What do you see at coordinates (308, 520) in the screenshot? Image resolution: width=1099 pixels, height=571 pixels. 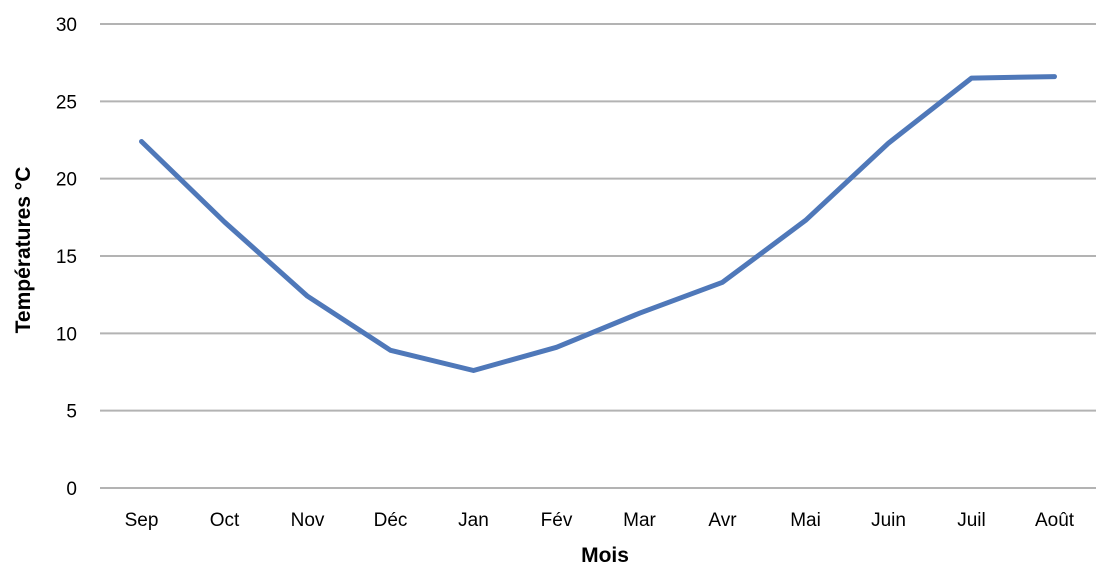 I see `x-tick-label: Nov` at bounding box center [308, 520].